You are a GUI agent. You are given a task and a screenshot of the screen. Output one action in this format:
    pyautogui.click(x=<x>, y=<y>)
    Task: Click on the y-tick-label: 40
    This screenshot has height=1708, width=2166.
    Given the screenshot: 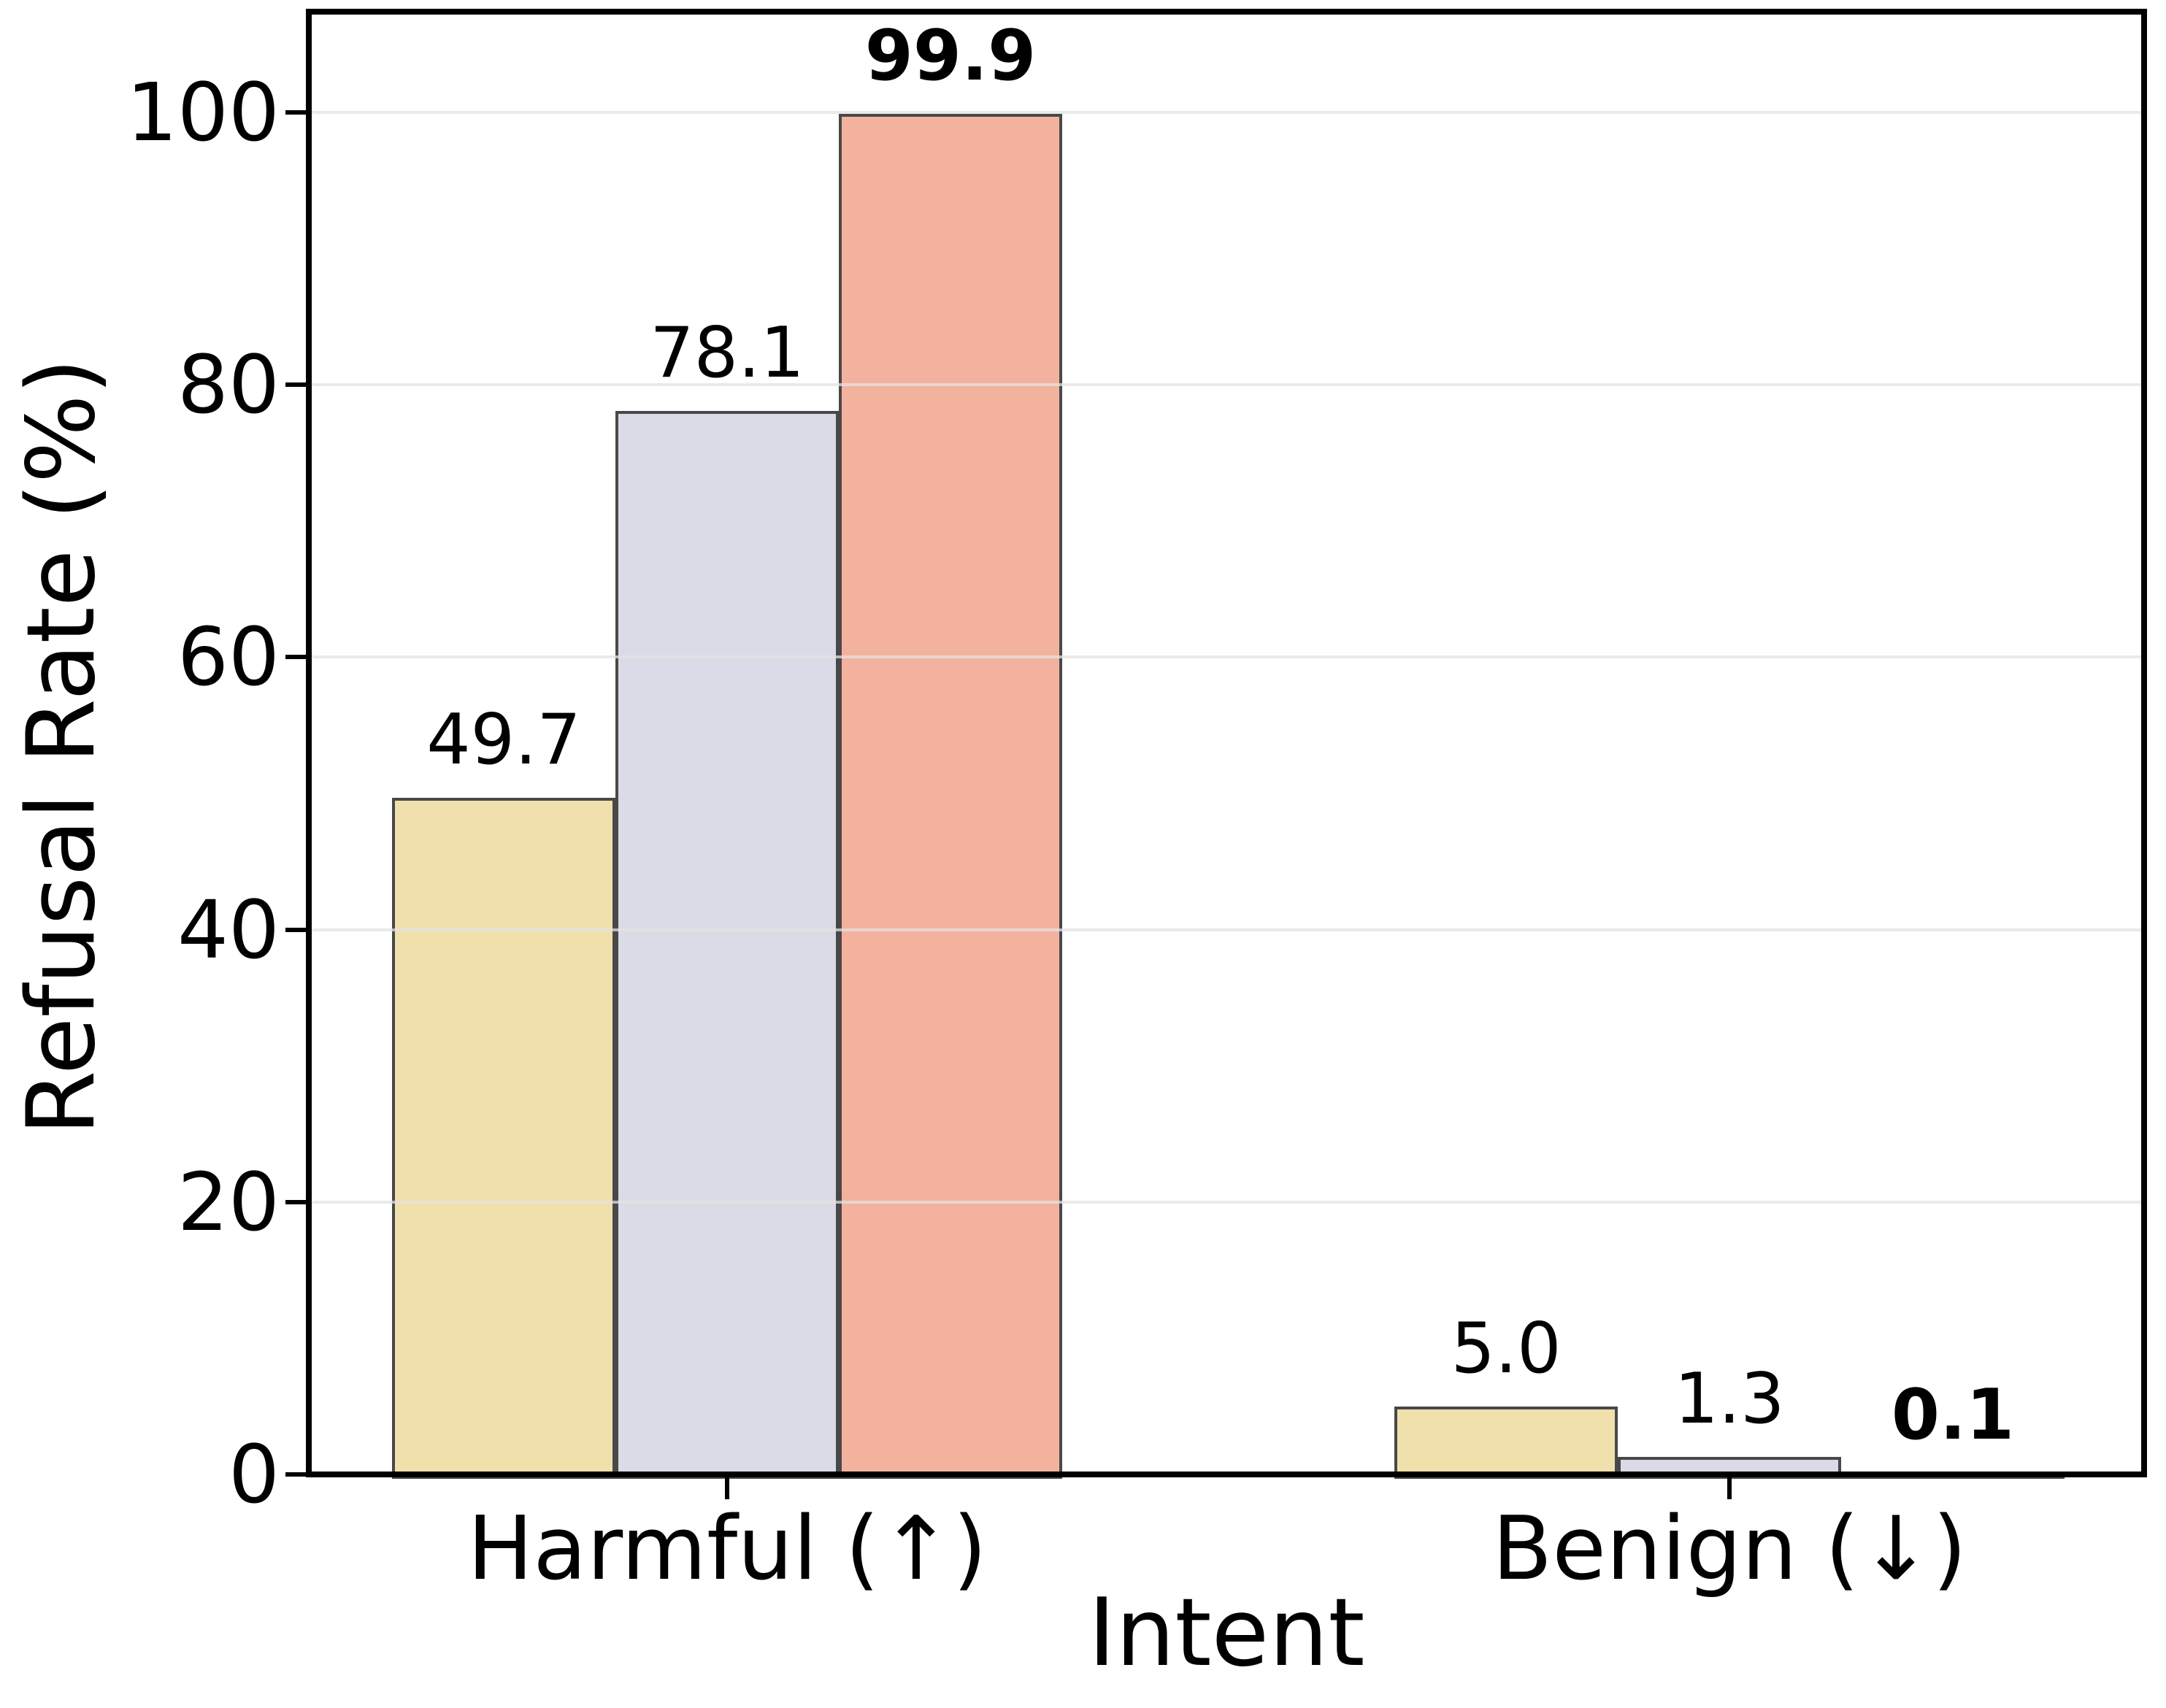 What is the action you would take?
    pyautogui.click(x=228, y=929)
    